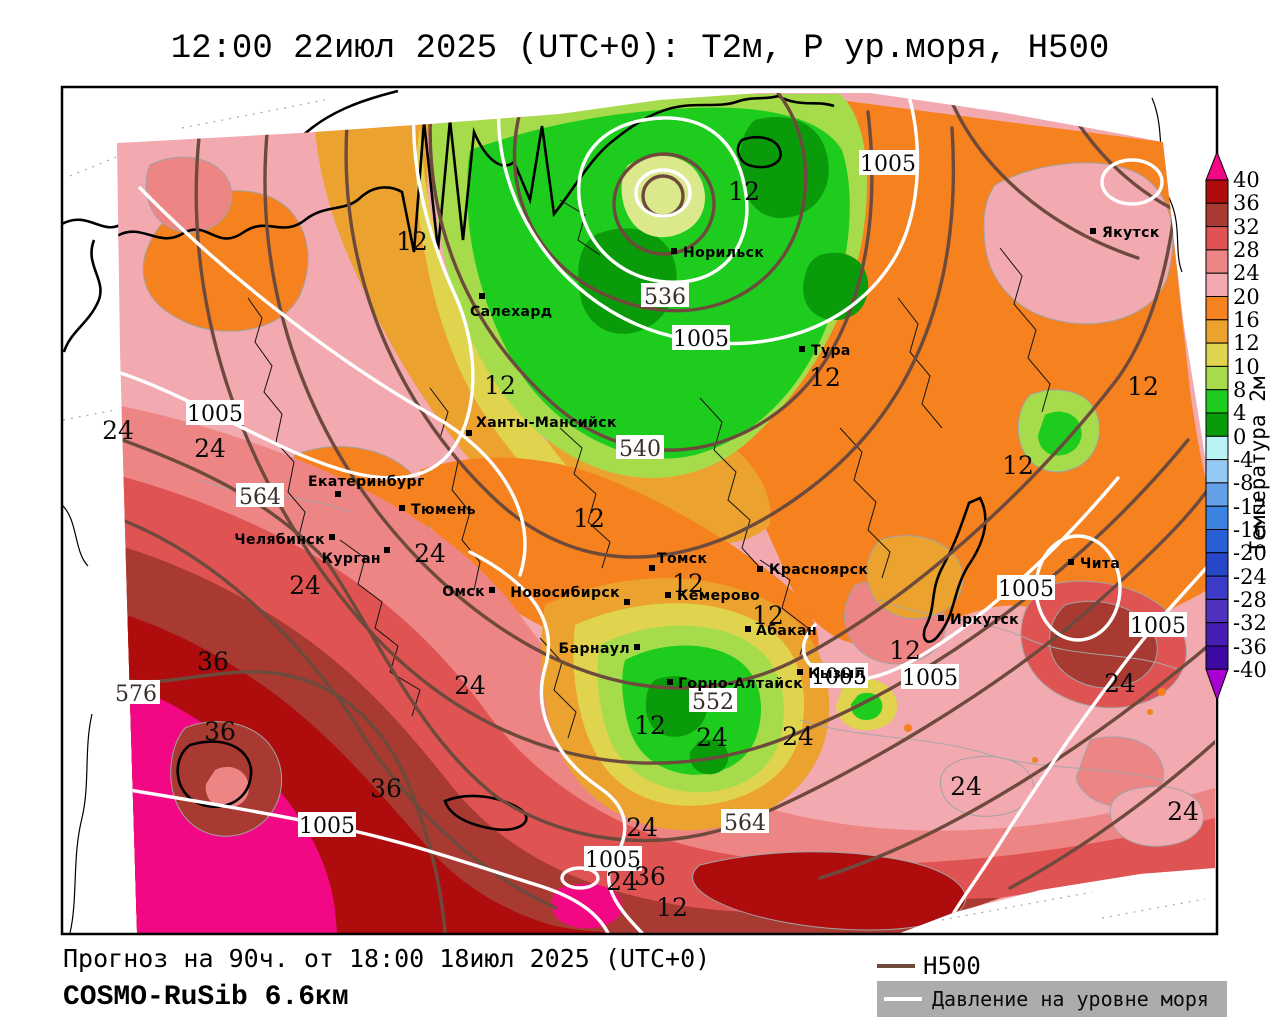 This screenshot has width=1280, height=1024. Describe the element at coordinates (665, 297) in the screenshot. I see `h500-label: 536` at that location.